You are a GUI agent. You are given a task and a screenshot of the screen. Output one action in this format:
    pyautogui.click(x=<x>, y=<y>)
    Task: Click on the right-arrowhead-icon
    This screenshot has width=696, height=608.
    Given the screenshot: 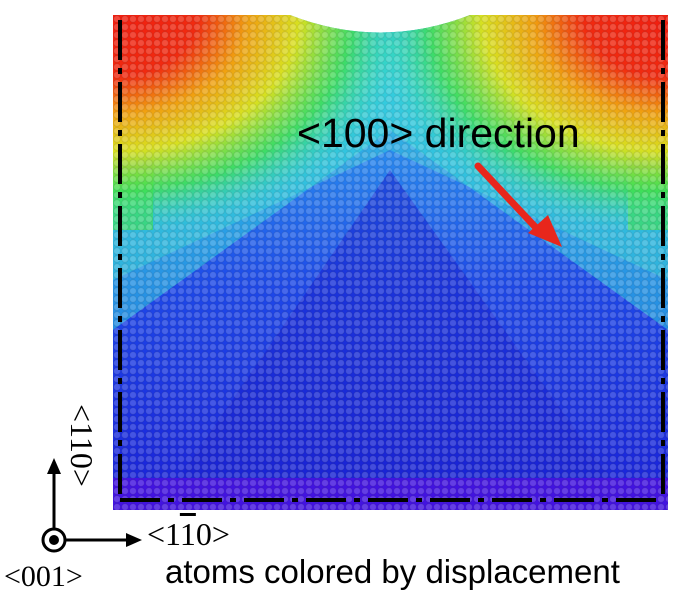 What is the action you would take?
    pyautogui.click(x=134, y=540)
    